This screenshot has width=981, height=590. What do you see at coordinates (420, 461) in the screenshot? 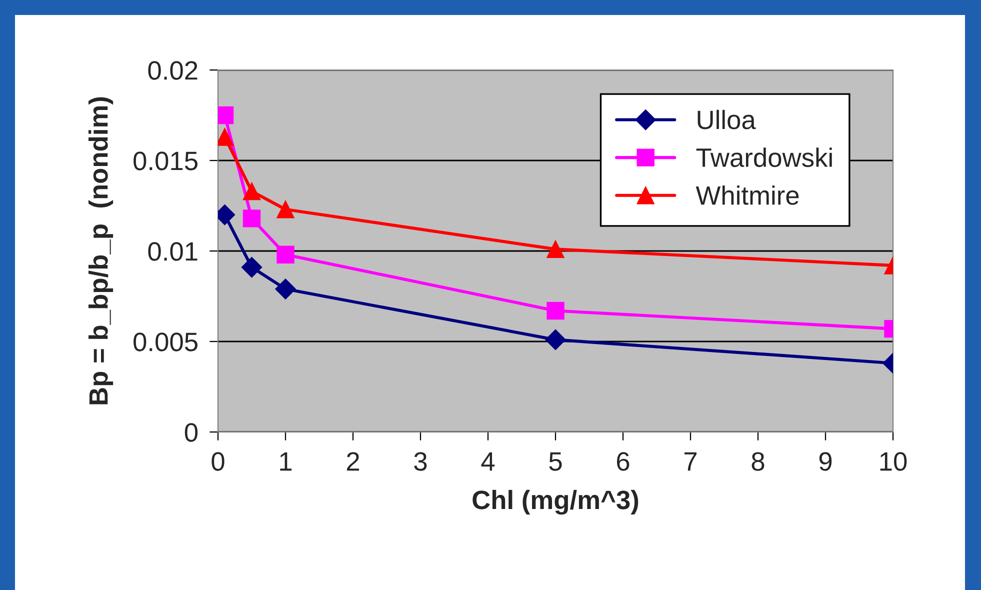
I see `x-tick-label: 3` at bounding box center [420, 461].